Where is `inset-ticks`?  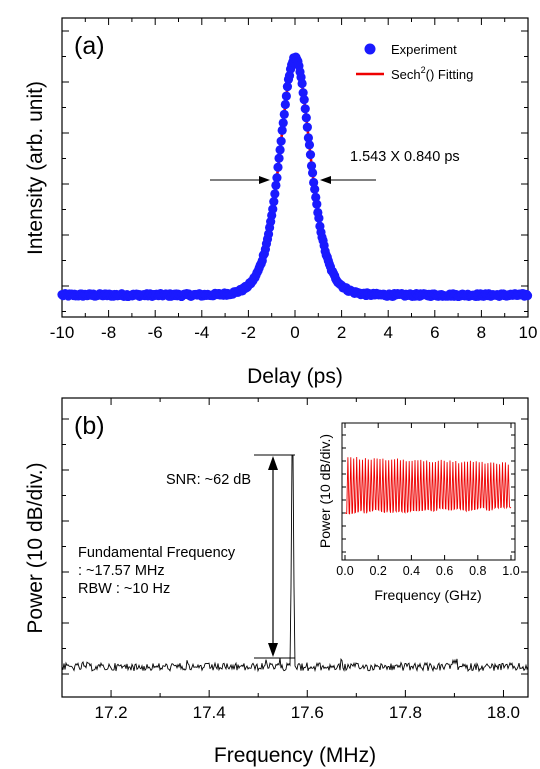 inset-ticks is located at coordinates (428, 491).